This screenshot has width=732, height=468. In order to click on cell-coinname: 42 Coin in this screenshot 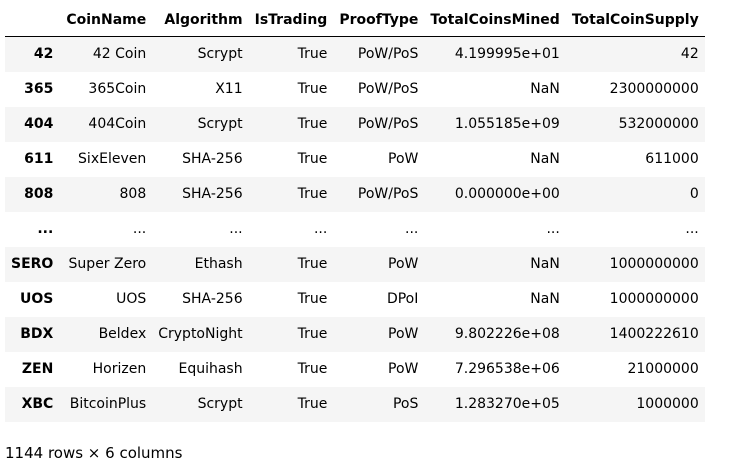, I will do `click(119, 54)`.